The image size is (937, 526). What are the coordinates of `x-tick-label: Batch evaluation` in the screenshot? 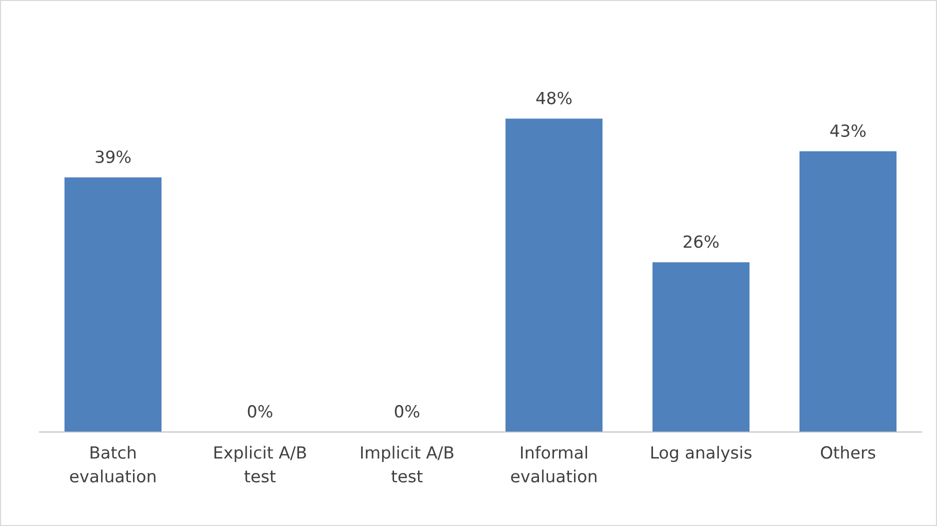 It's located at (113, 464).